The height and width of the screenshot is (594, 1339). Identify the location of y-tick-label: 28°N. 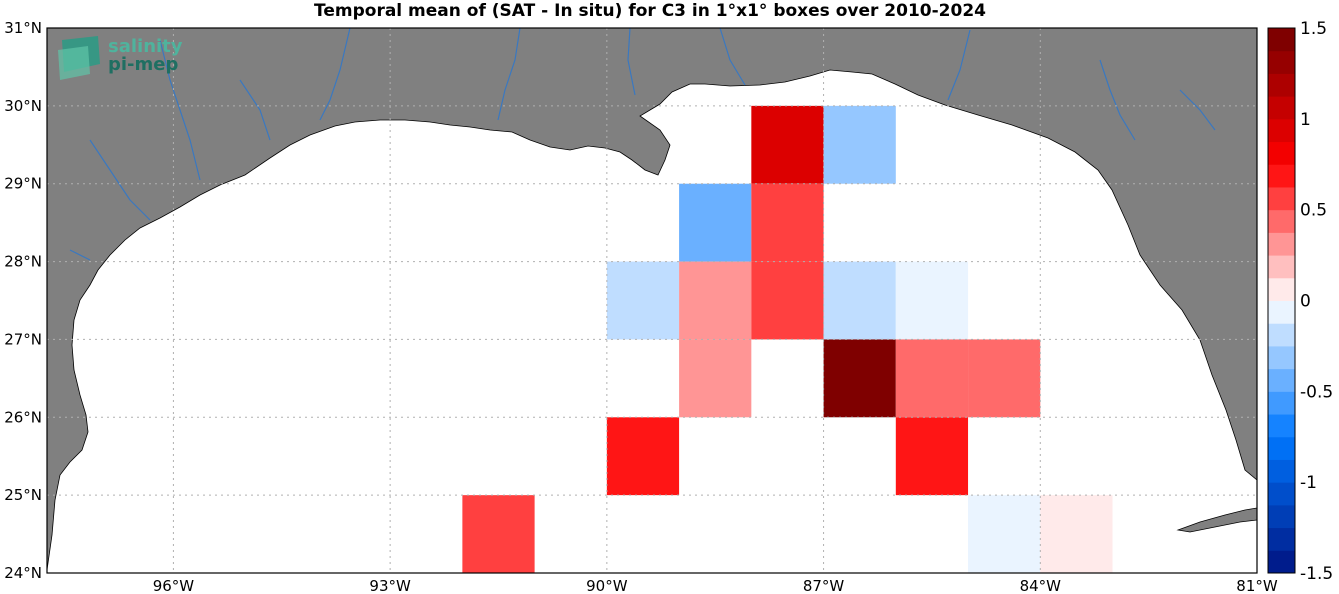
(23, 262).